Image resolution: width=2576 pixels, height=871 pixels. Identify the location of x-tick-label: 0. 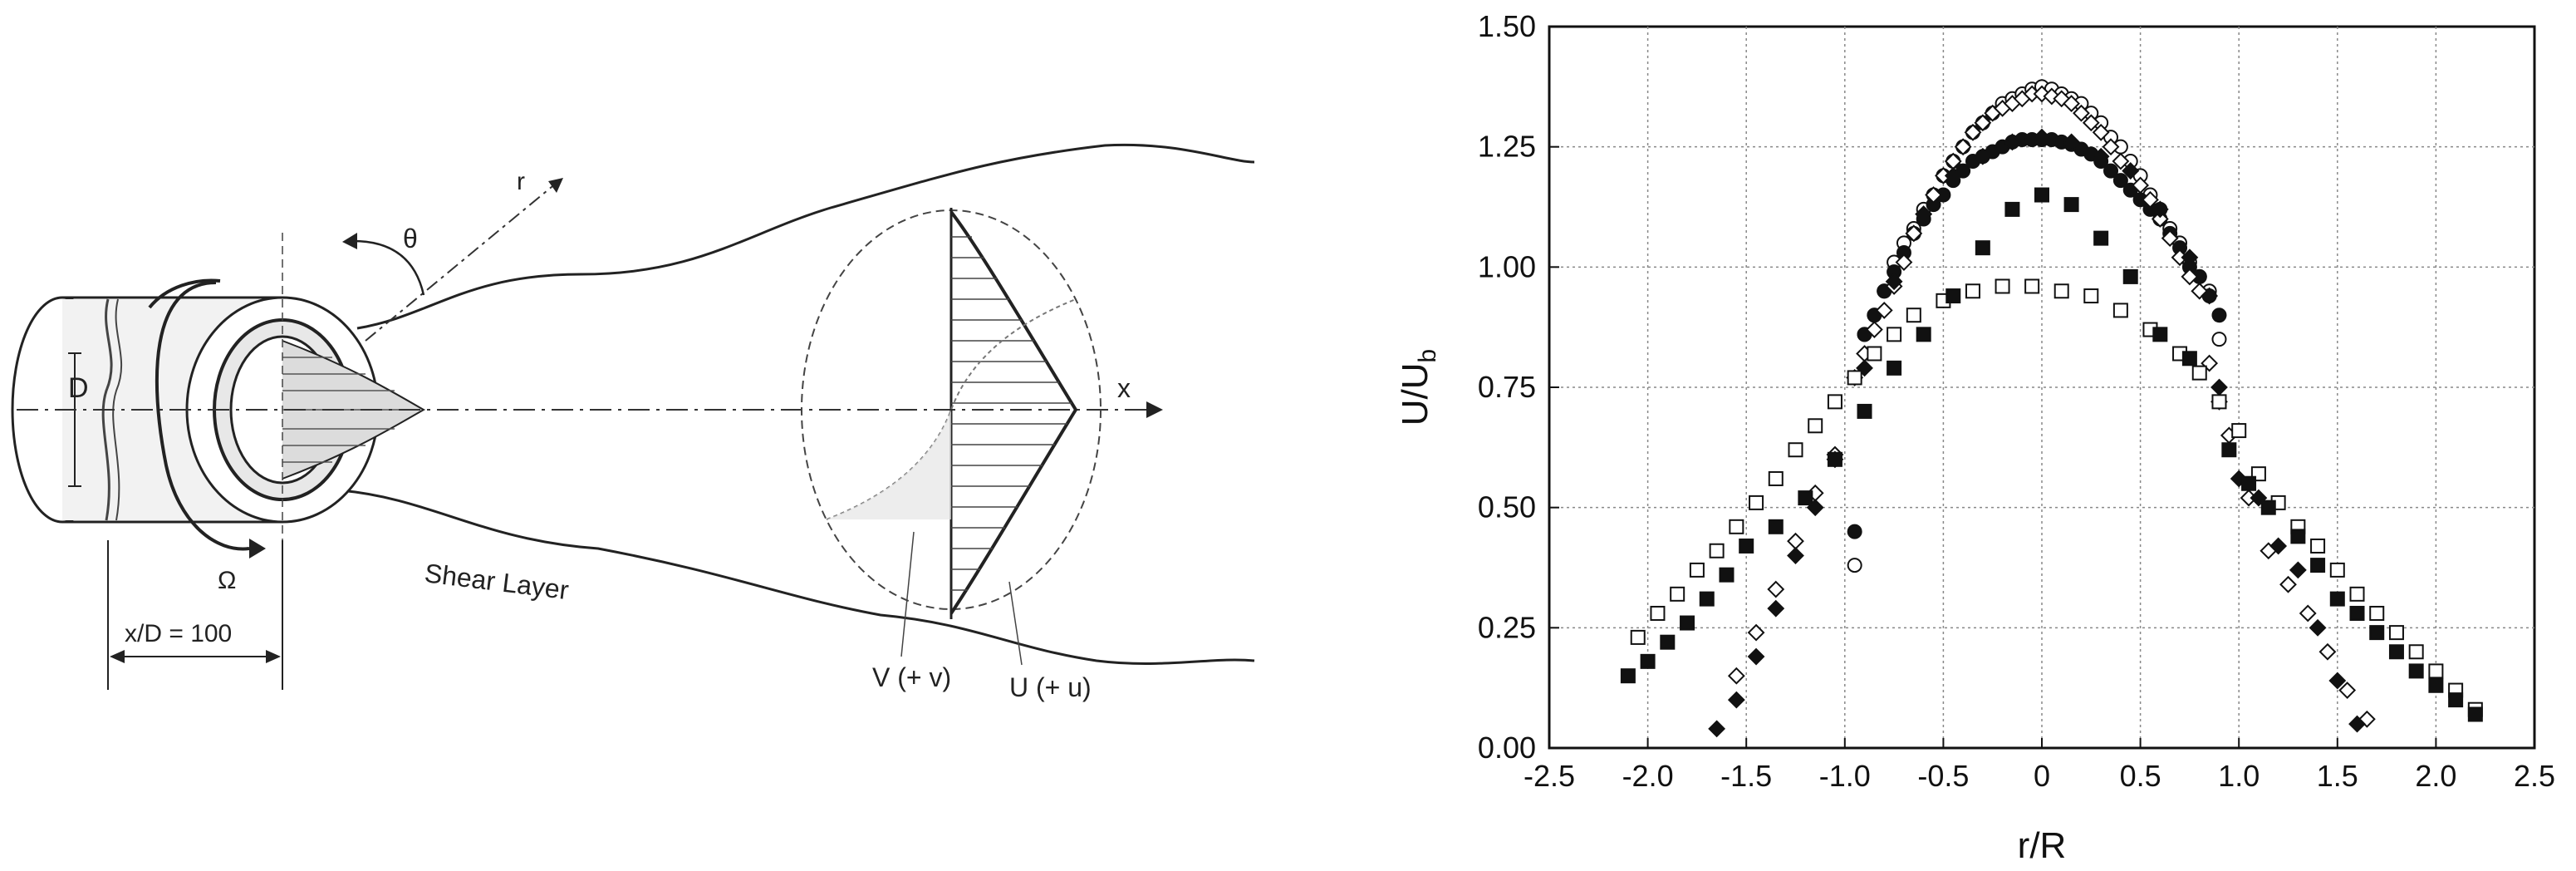
(2042, 776).